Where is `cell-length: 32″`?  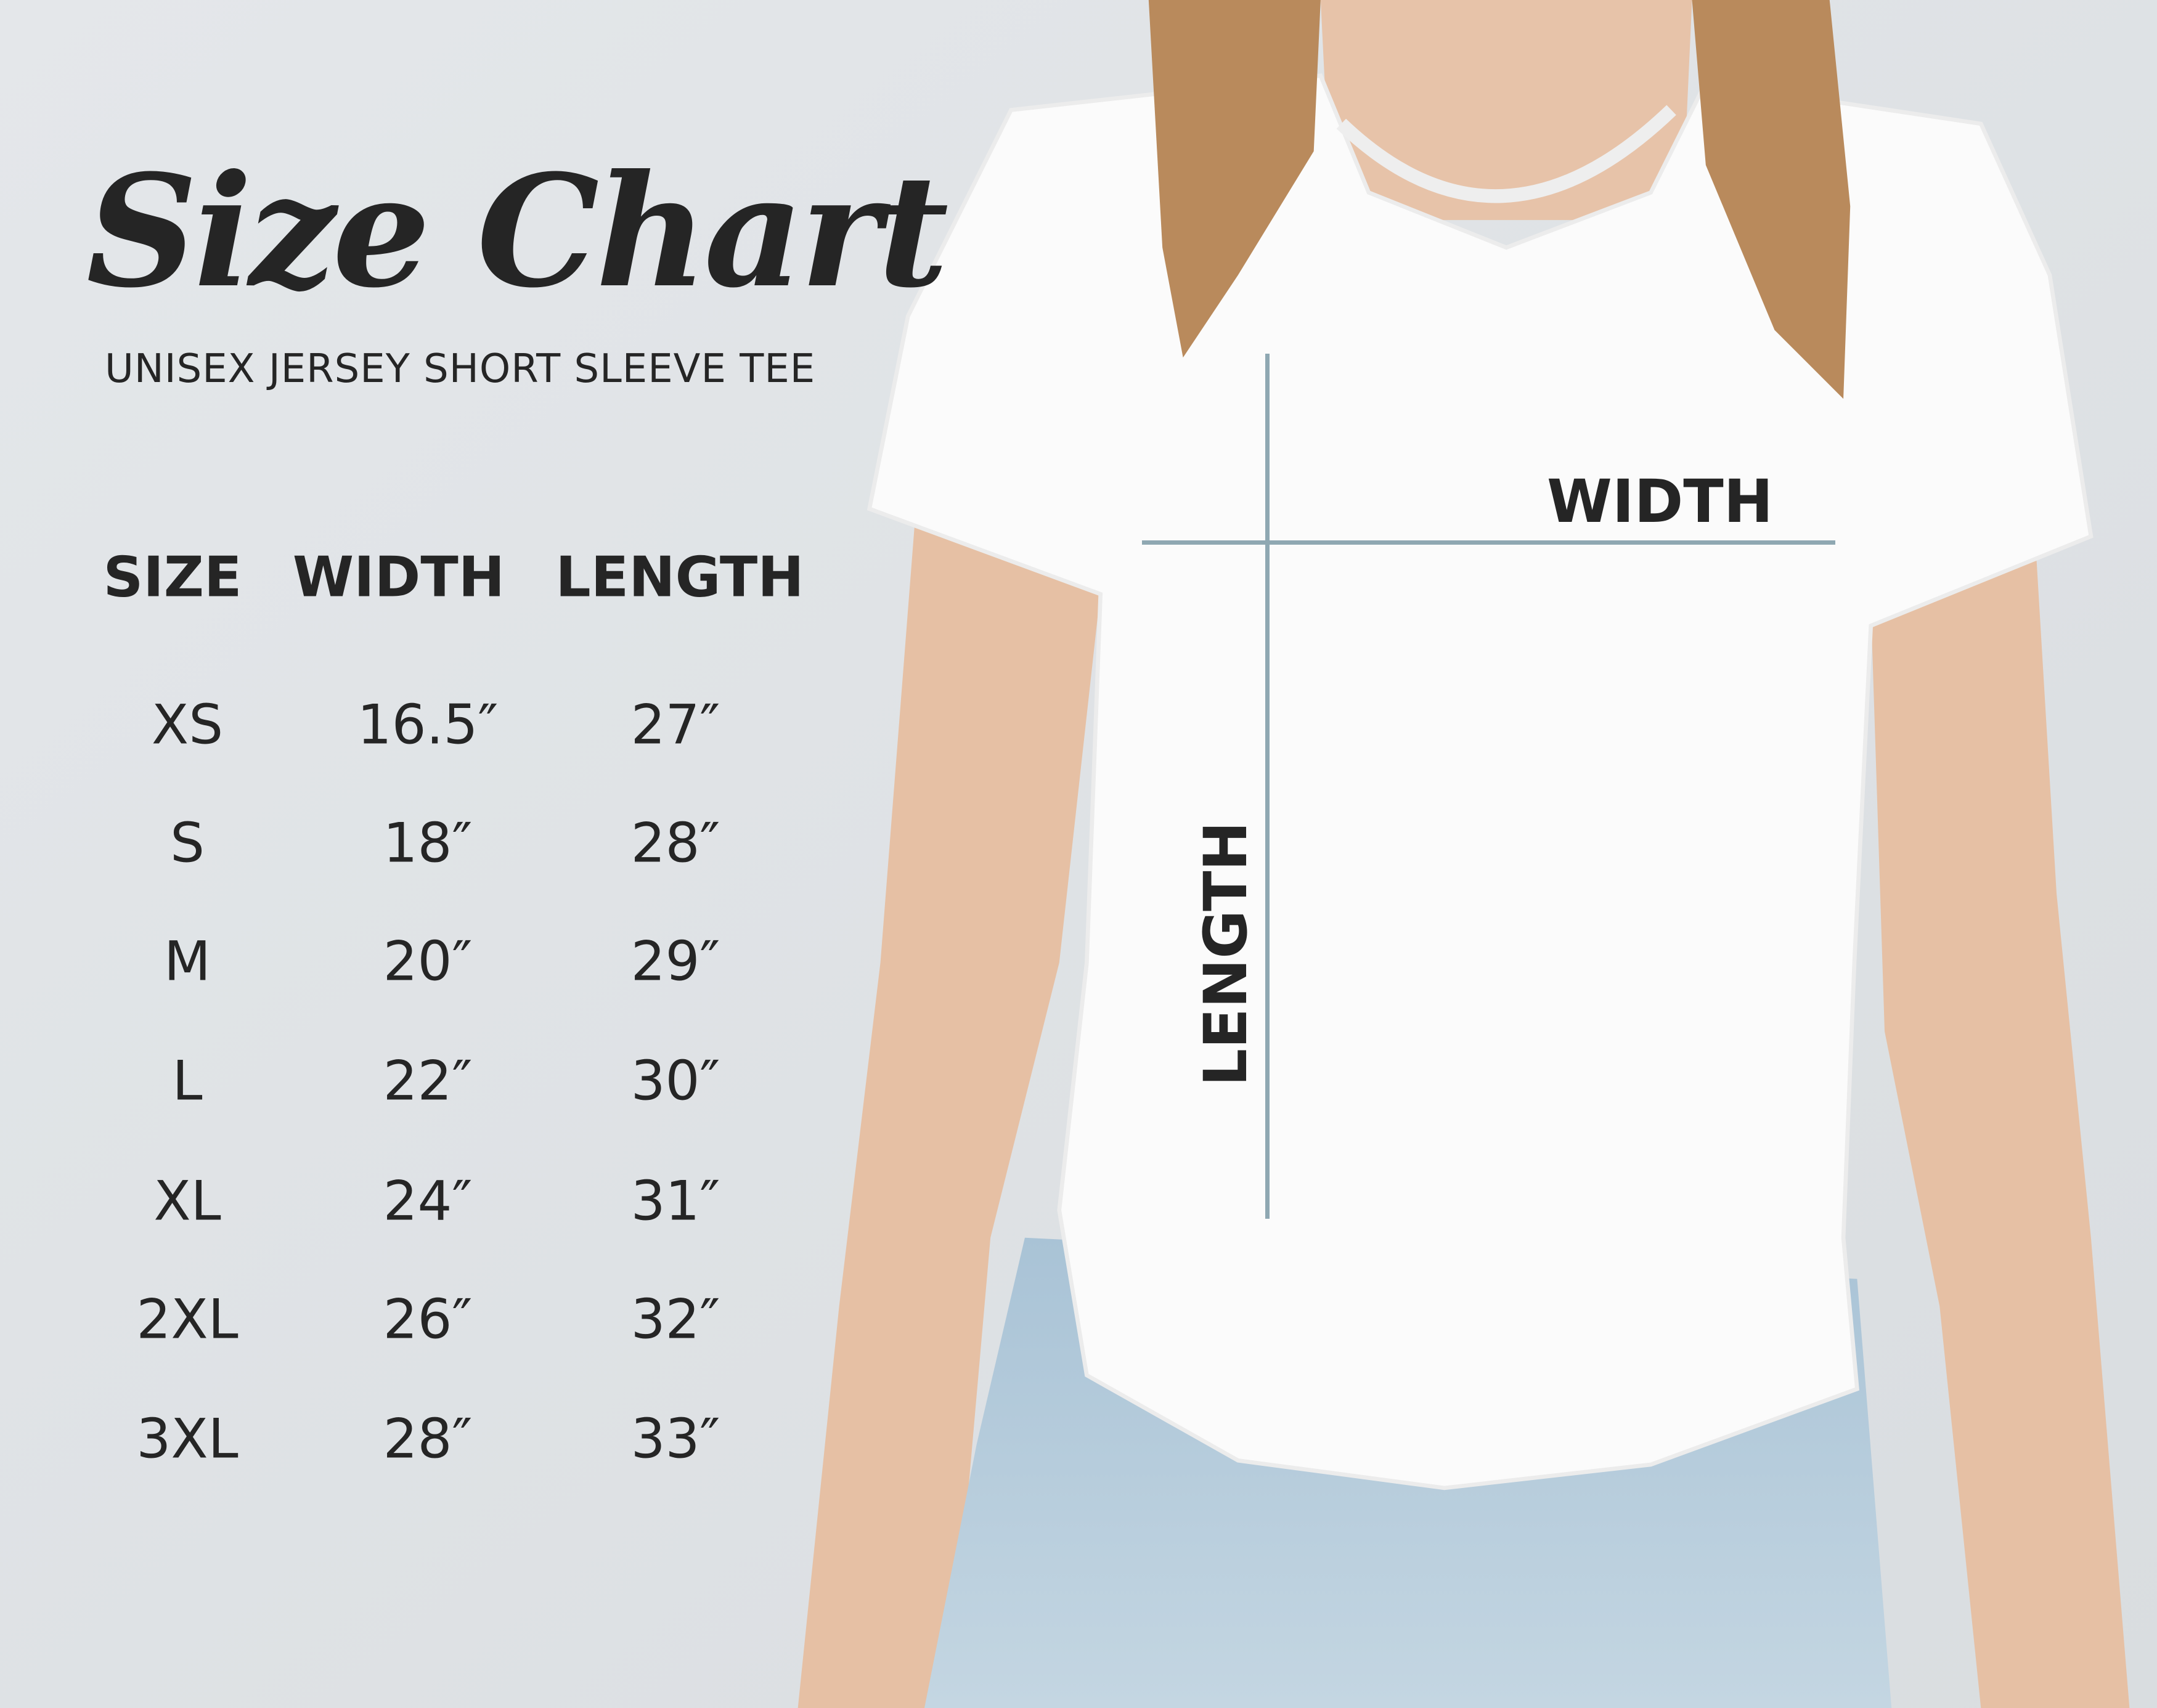
cell-length: 32″ is located at coordinates (675, 1319).